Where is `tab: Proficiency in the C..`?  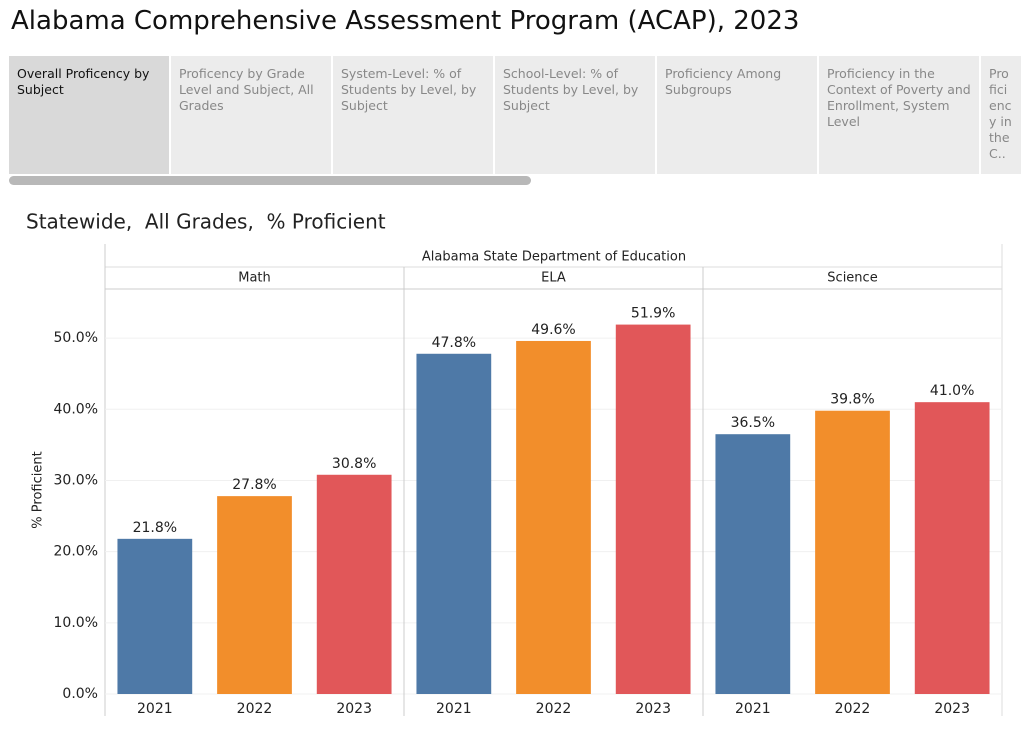 tab: Proficiency in the C.. is located at coordinates (1001, 115).